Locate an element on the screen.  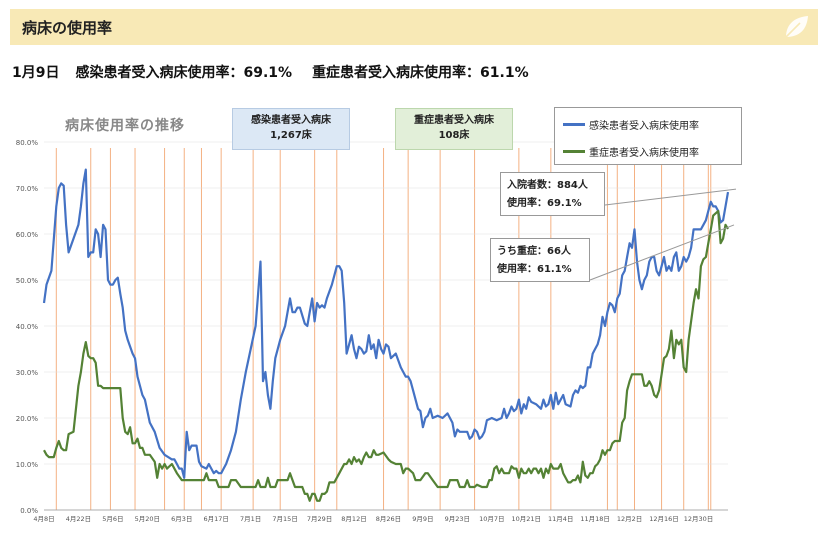
x-tick-label: 10月21日 is located at coordinates (526, 519).